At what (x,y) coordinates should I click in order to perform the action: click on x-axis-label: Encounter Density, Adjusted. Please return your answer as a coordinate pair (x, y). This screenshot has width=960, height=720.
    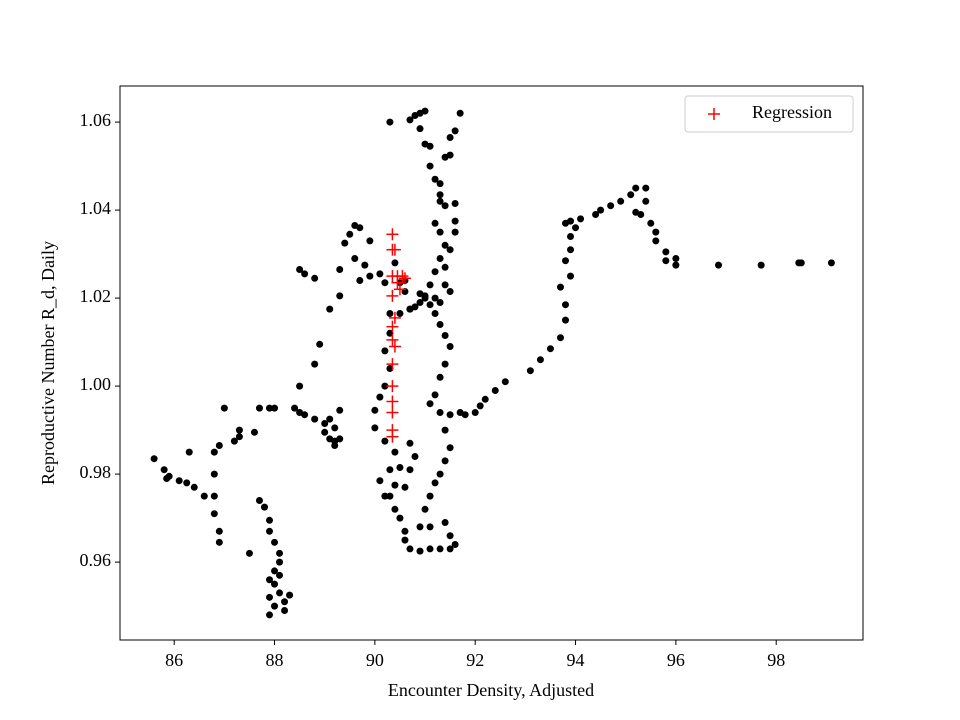
    Looking at the image, I should click on (491, 690).